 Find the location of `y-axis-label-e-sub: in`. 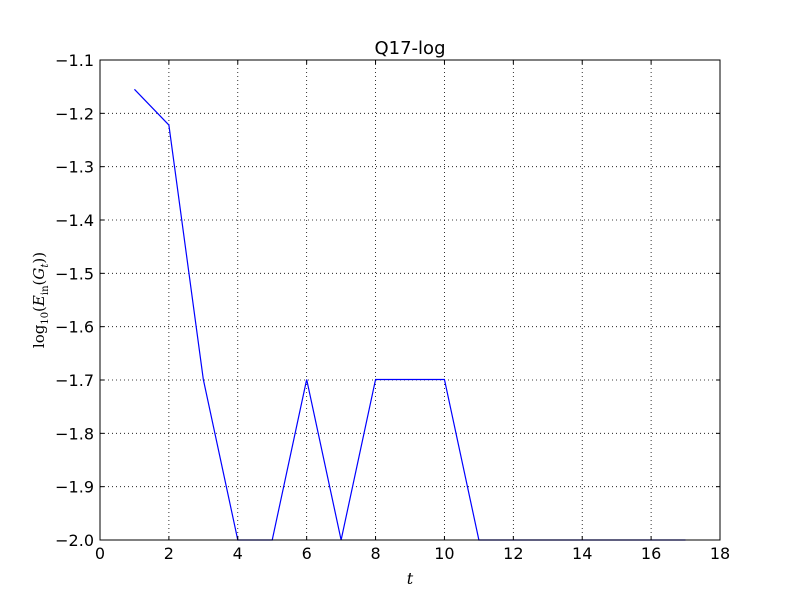

y-axis-label-e-sub: in is located at coordinates (45, 290).